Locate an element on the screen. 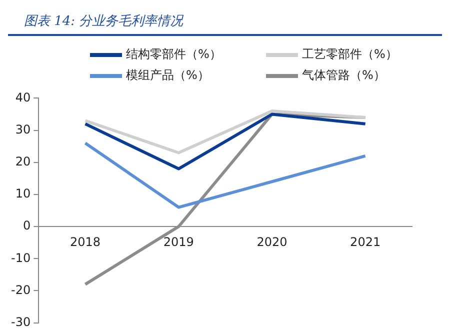  y-tick-label: 30 is located at coordinates (23, 129).